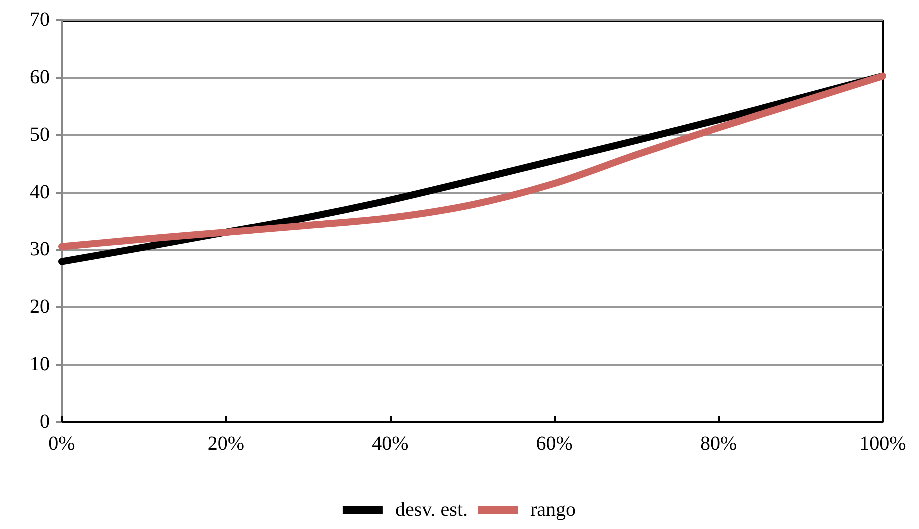  Describe the element at coordinates (390, 444) in the screenshot. I see `x-tick-label: 40%` at that location.